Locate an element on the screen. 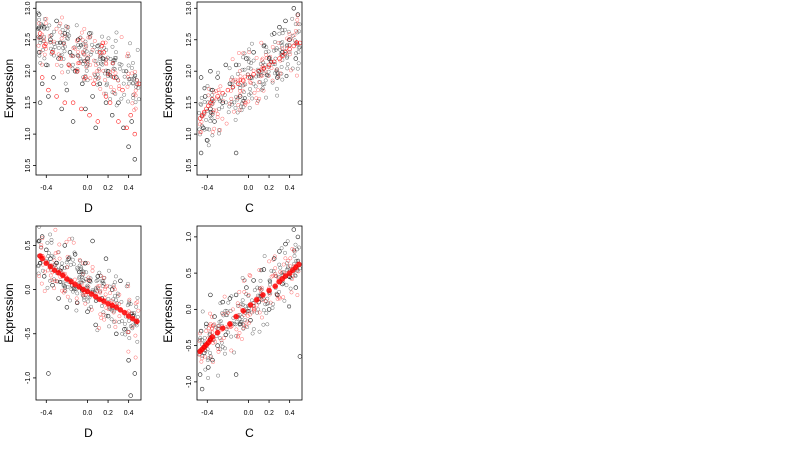  y-tick-label: 11.5 is located at coordinates (189, 102).